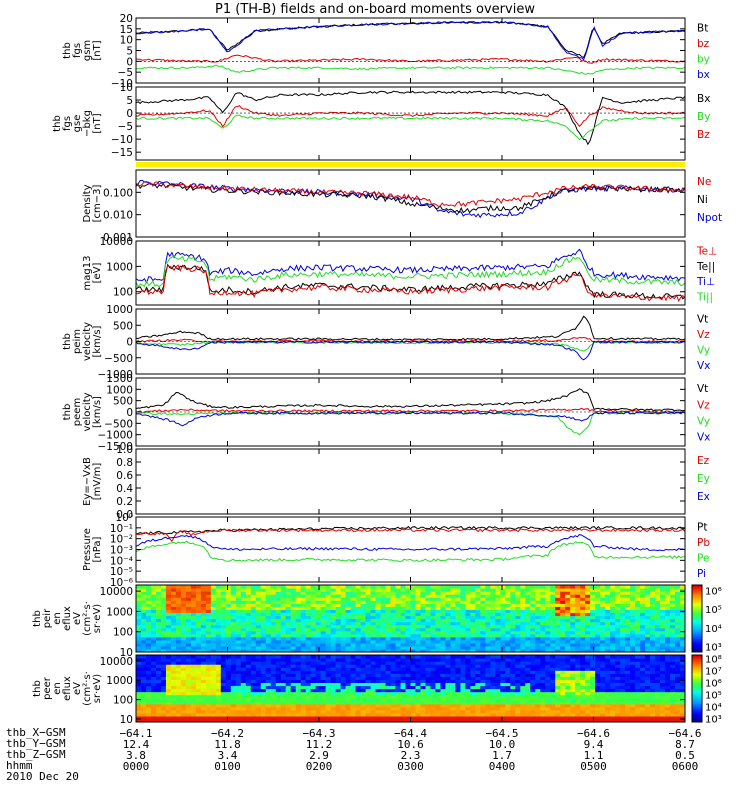 This screenshot has width=750, height=800. What do you see at coordinates (697, 591) in the screenshot?
I see `colorbar-step` at bounding box center [697, 591].